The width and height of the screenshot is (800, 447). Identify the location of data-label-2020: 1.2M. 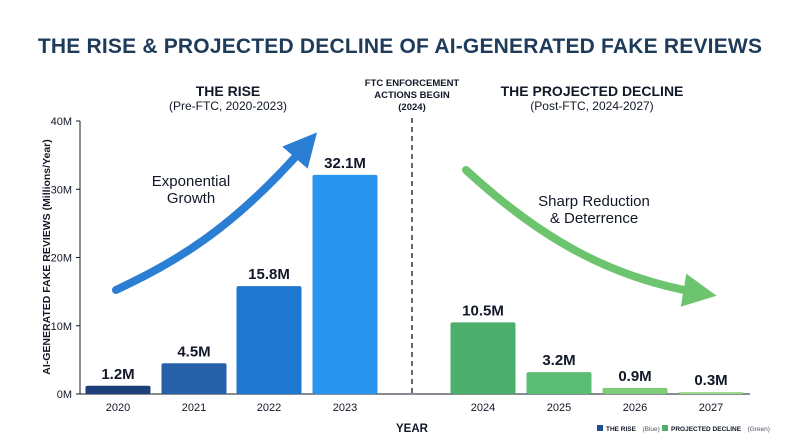
(117, 374).